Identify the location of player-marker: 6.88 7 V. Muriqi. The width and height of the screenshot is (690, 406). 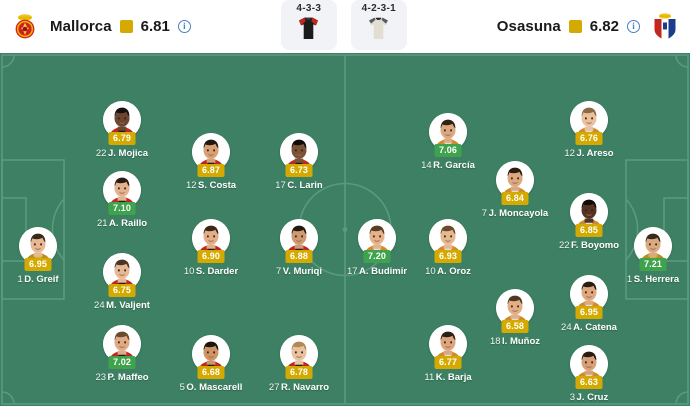
(299, 248).